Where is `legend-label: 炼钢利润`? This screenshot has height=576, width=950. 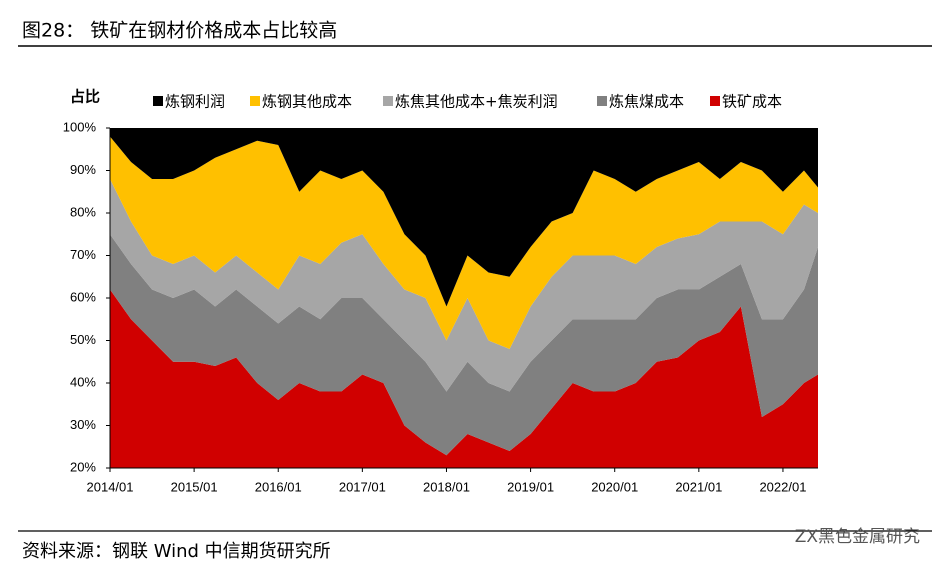 legend-label: 炼钢利润 is located at coordinates (195, 102).